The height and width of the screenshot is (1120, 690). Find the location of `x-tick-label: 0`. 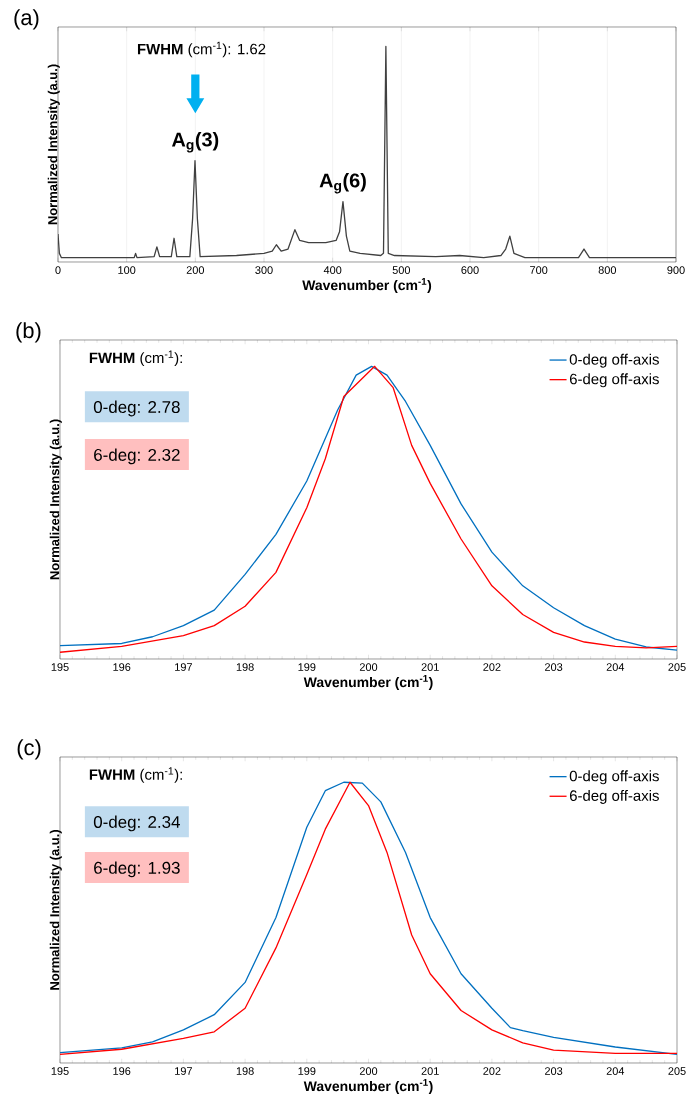

x-tick-label: 0 is located at coordinates (58, 270).